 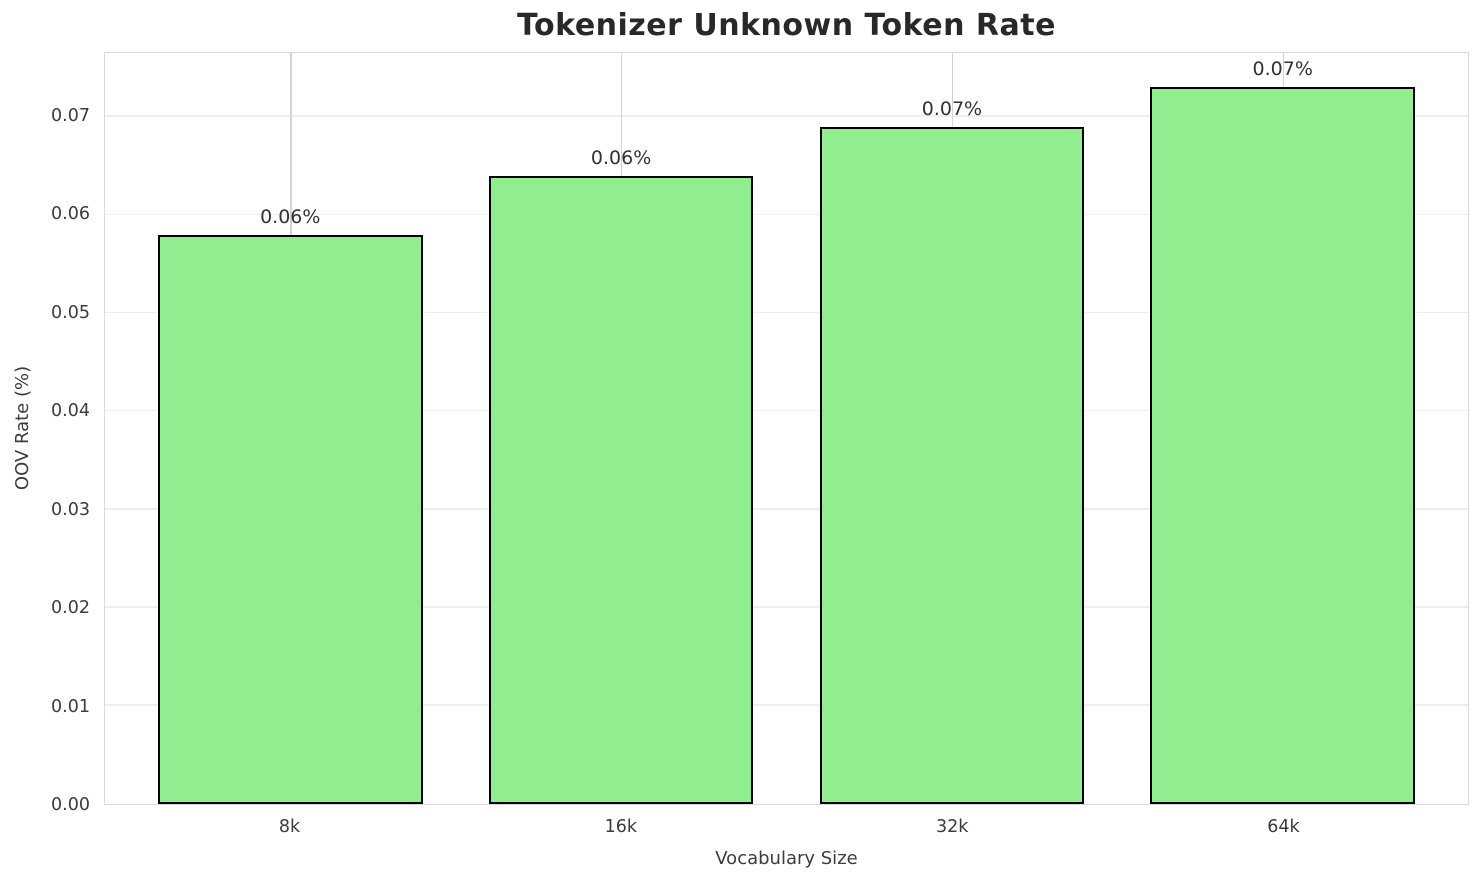 I want to click on bar-8k, so click(x=290, y=519).